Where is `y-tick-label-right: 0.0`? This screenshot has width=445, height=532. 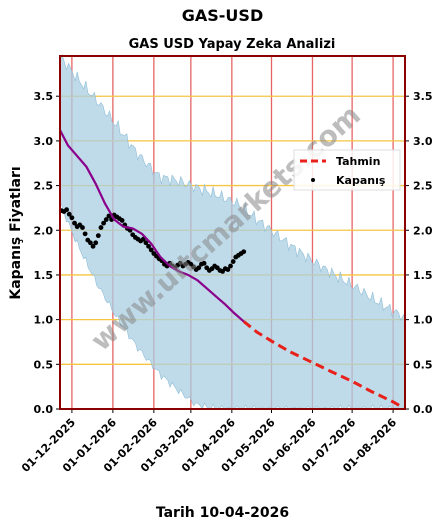
y-tick-label-right: 0.0 is located at coordinates (423, 409).